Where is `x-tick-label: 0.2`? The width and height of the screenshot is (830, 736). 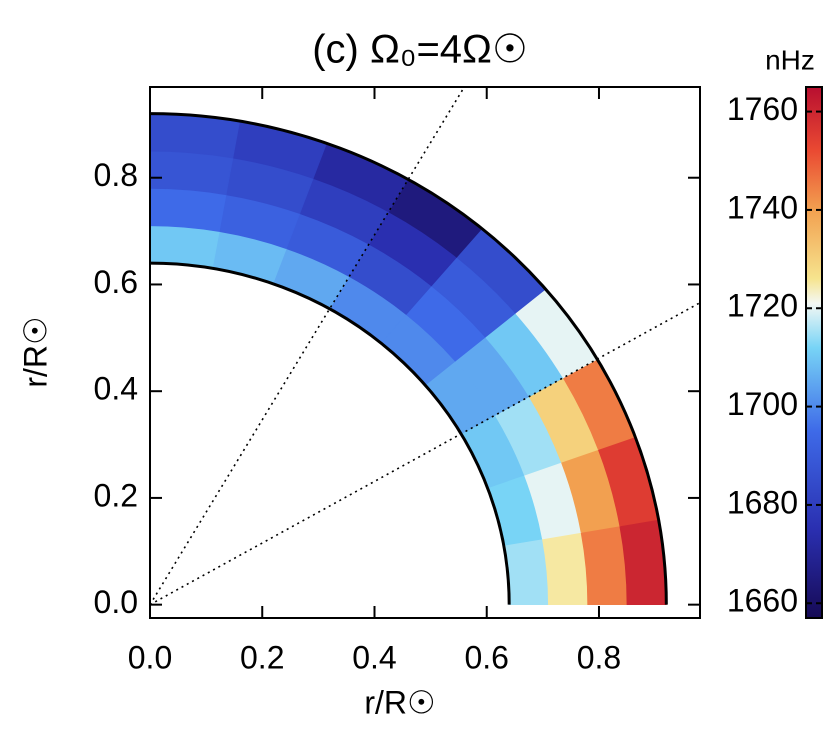
x-tick-label: 0.2 is located at coordinates (262, 657).